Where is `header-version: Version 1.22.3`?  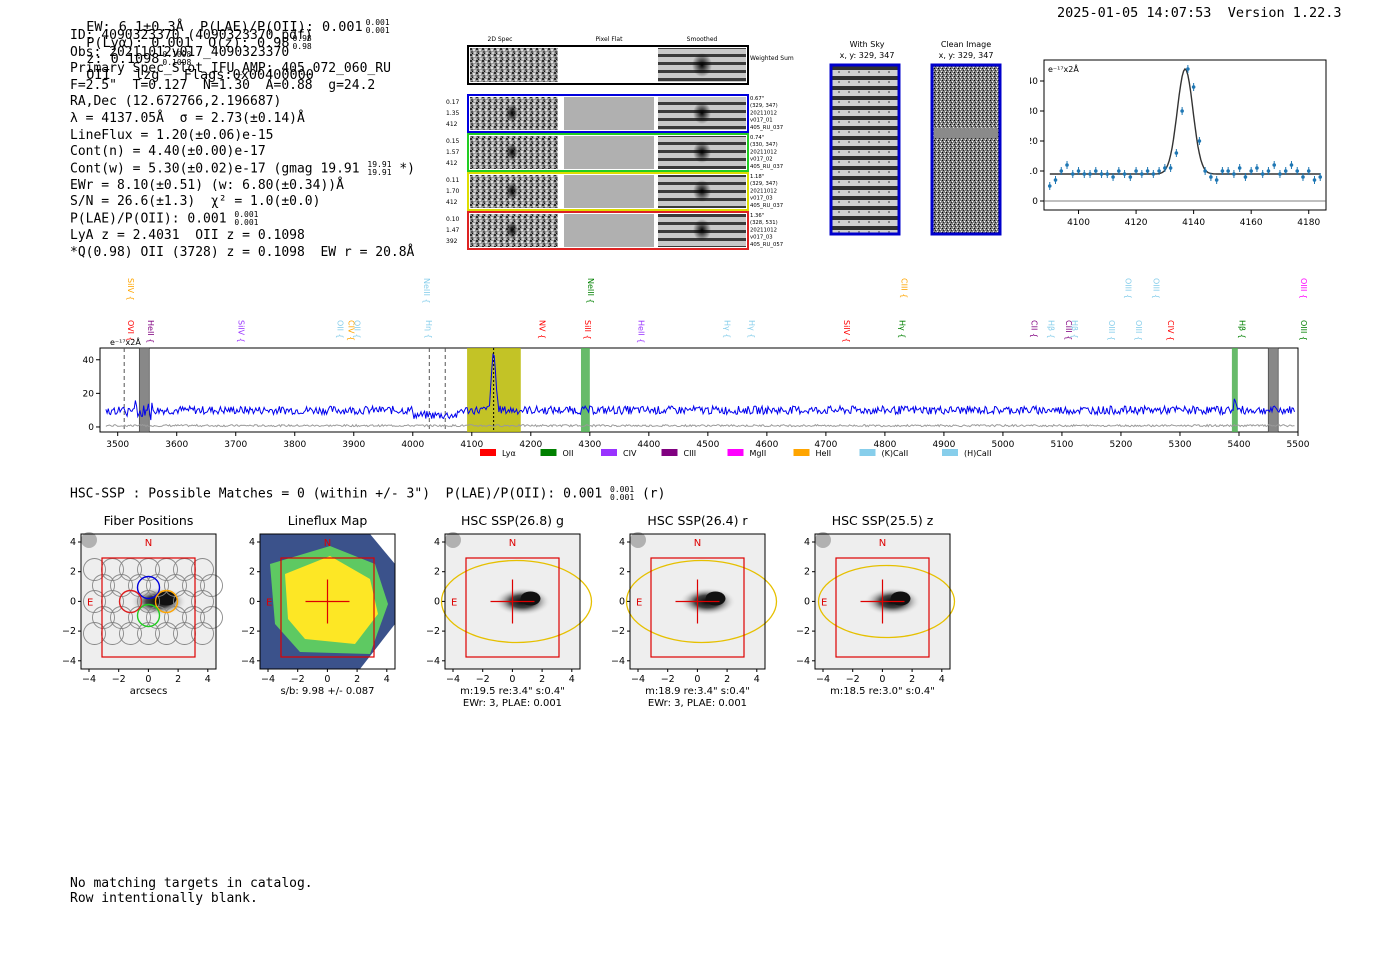 header-version: Version 1.22.3 is located at coordinates (1284, 13).